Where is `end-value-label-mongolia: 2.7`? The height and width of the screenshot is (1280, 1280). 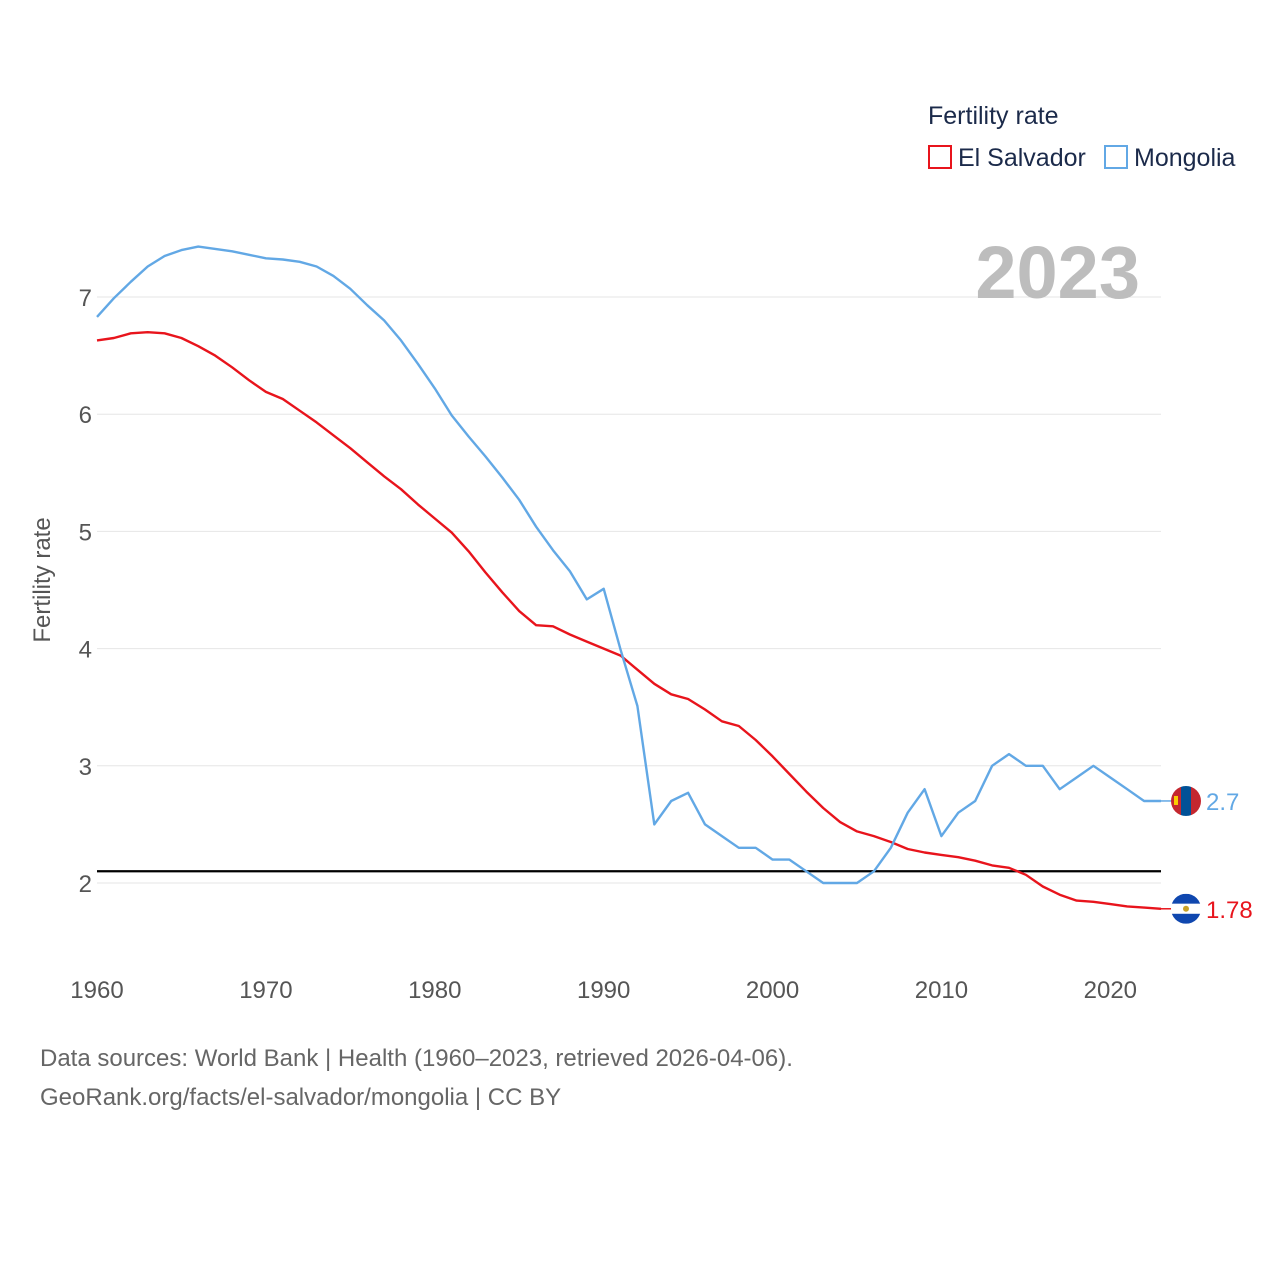
end-value-label-mongolia: 2.7 is located at coordinates (1222, 802).